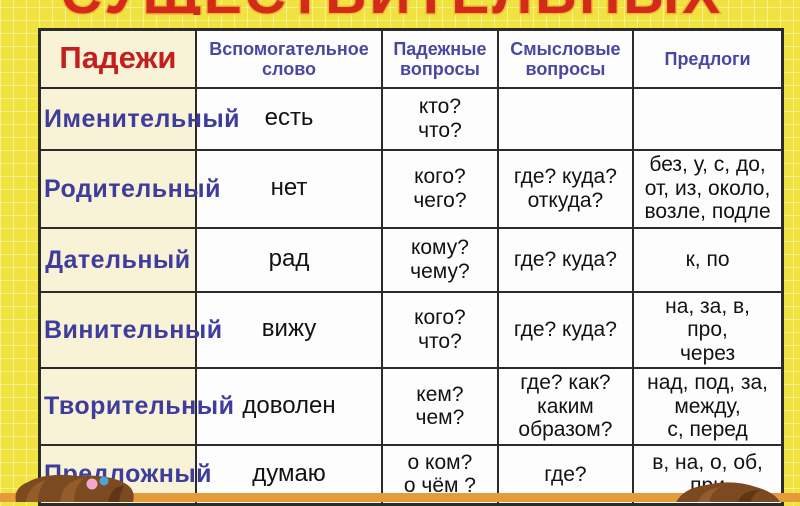 This screenshot has width=800, height=506. I want to click on case-questions: кем? чем?, so click(440, 406).